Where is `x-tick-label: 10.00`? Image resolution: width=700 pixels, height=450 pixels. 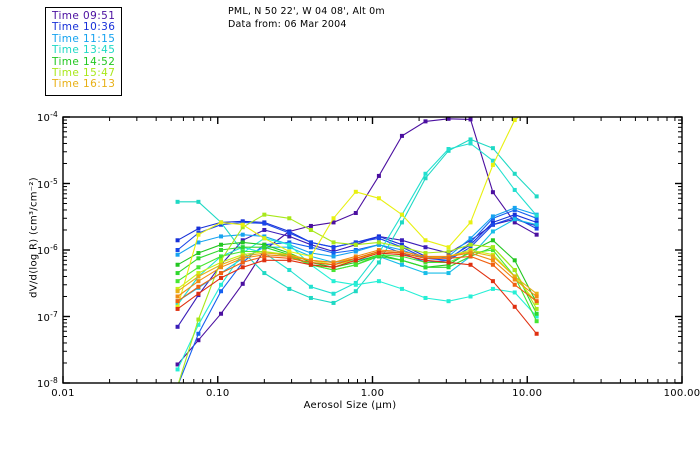
x-tick-label: 10.00 is located at coordinates (527, 393).